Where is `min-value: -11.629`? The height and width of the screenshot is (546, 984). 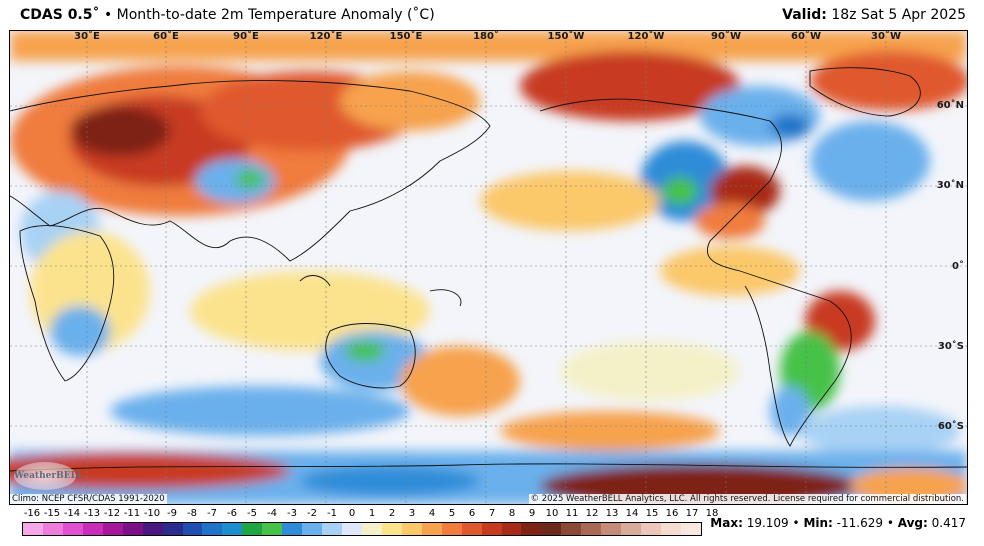
min-value: -11.629 is located at coordinates (859, 523).